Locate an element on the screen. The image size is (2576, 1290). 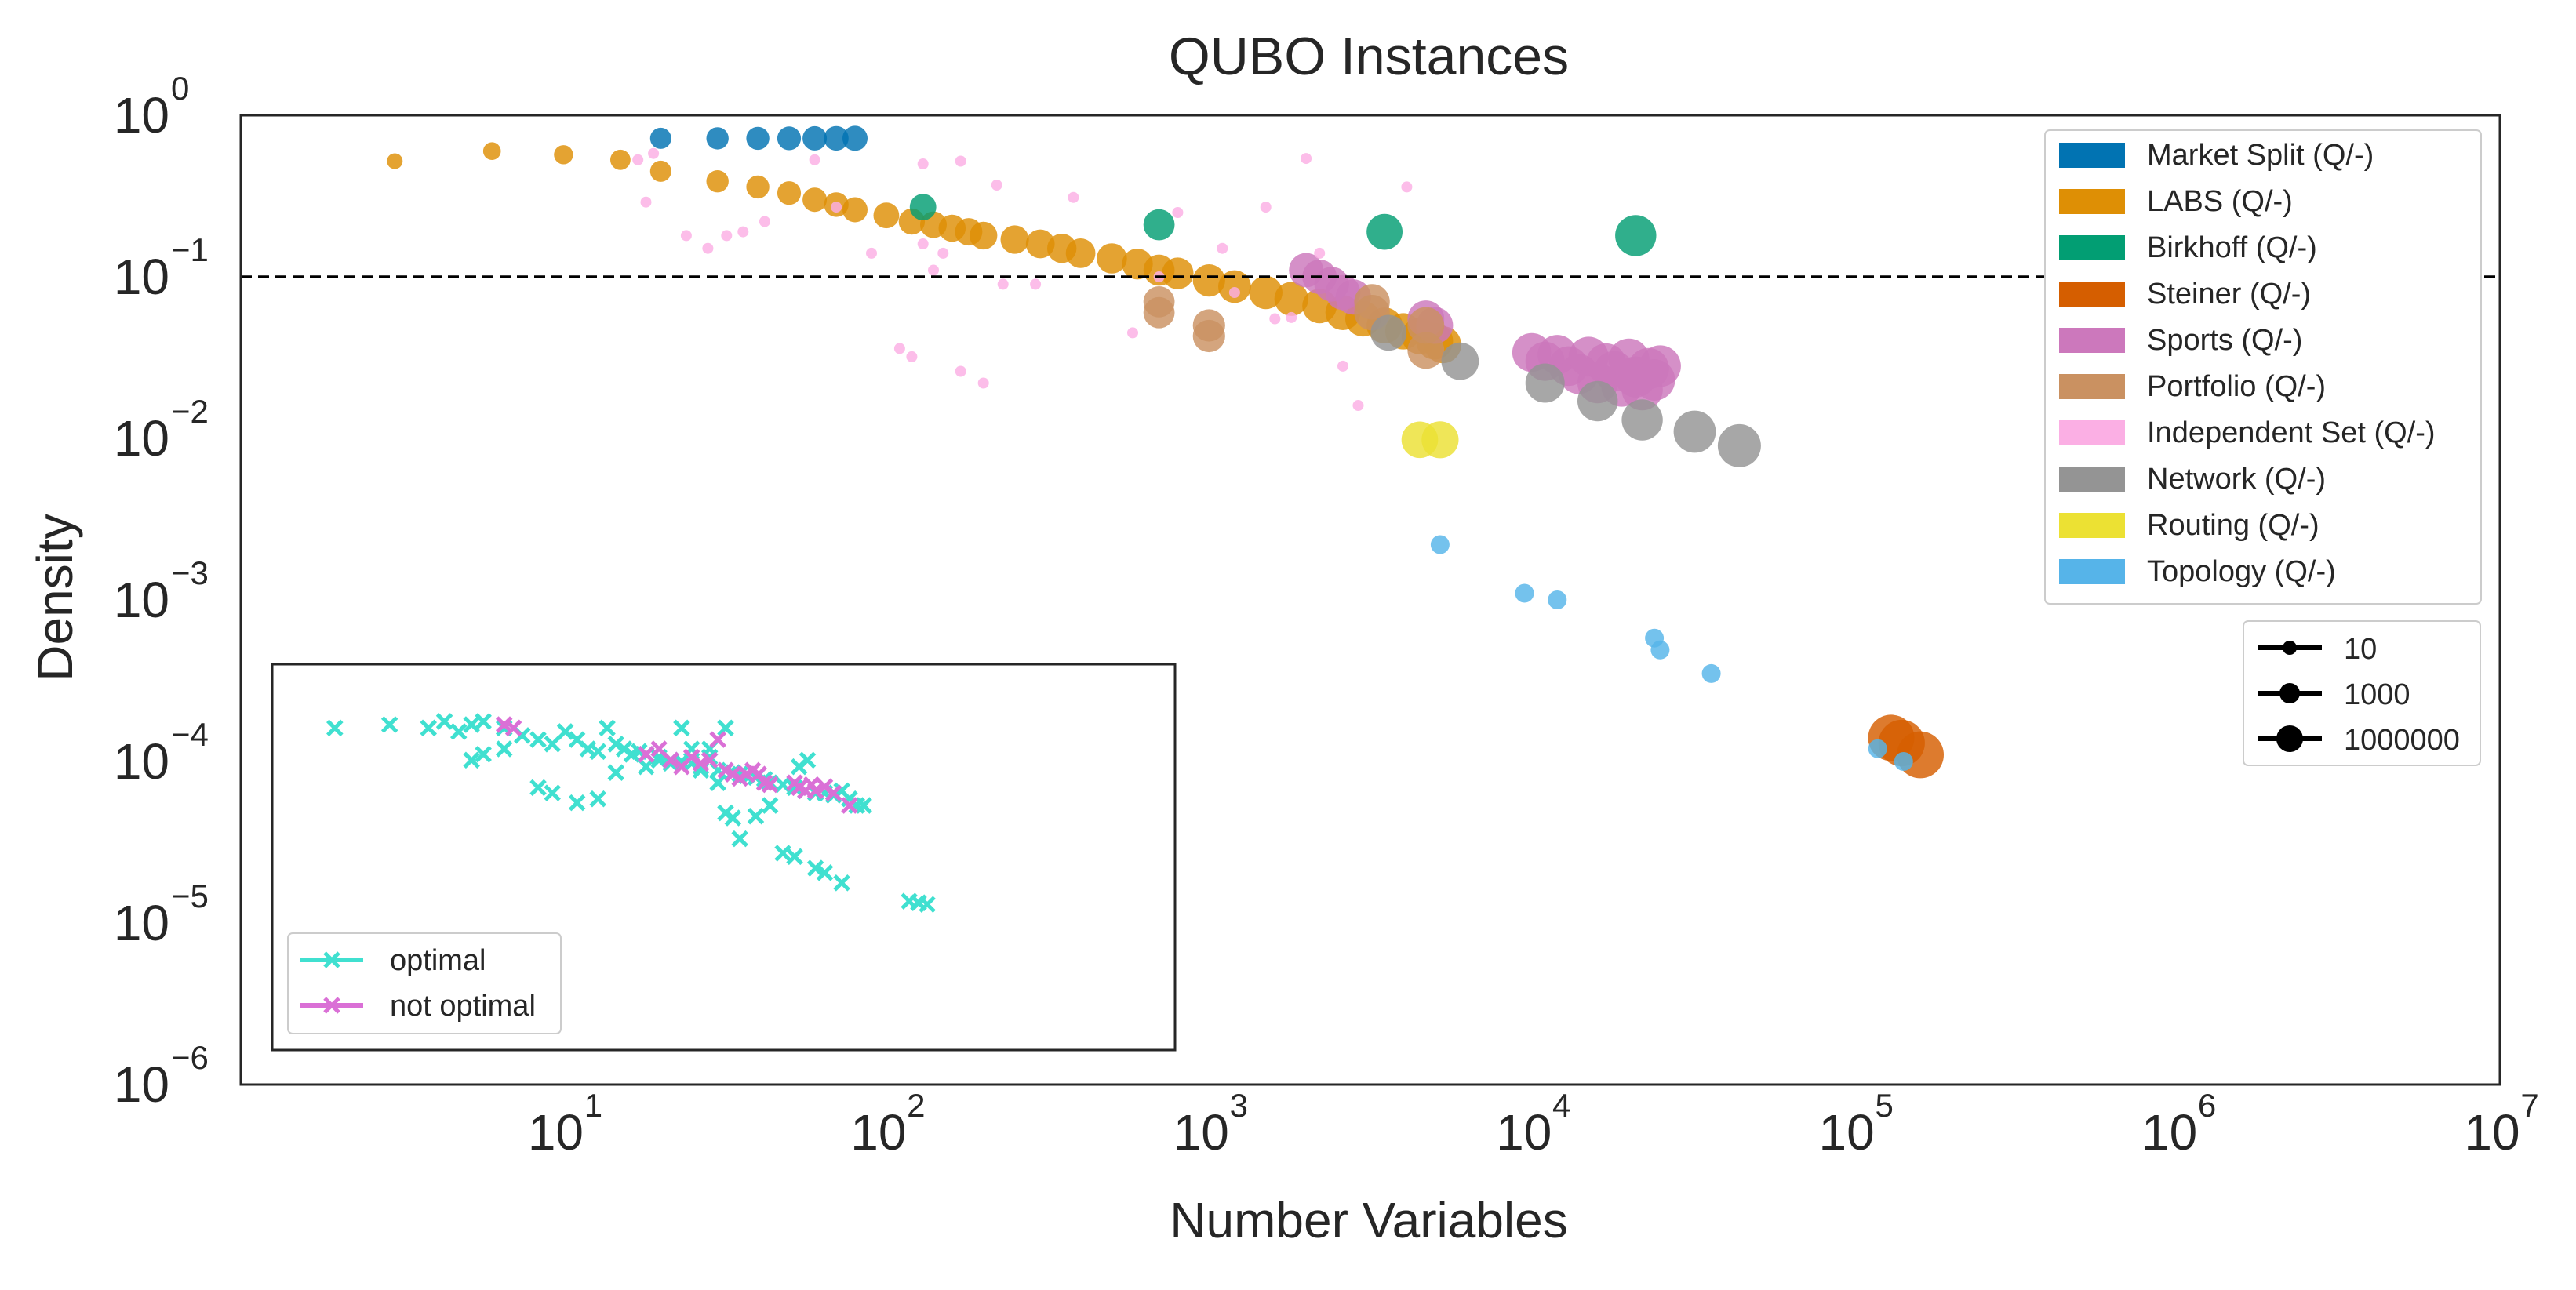
inset-plot: optimal not optimal is located at coordinates (724, 858).